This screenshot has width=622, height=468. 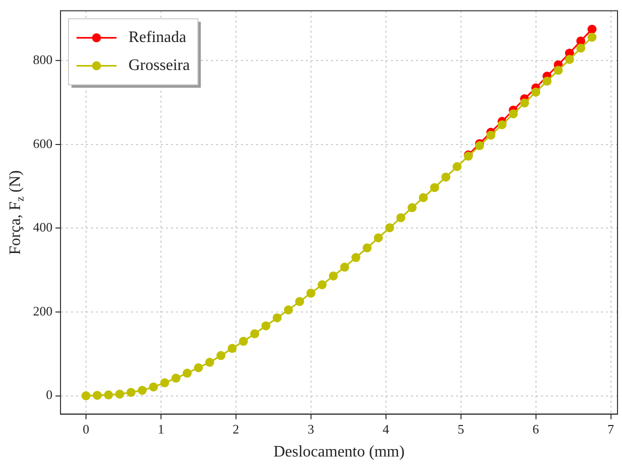 What do you see at coordinates (42, 60) in the screenshot?
I see `y-tick-label: 800` at bounding box center [42, 60].